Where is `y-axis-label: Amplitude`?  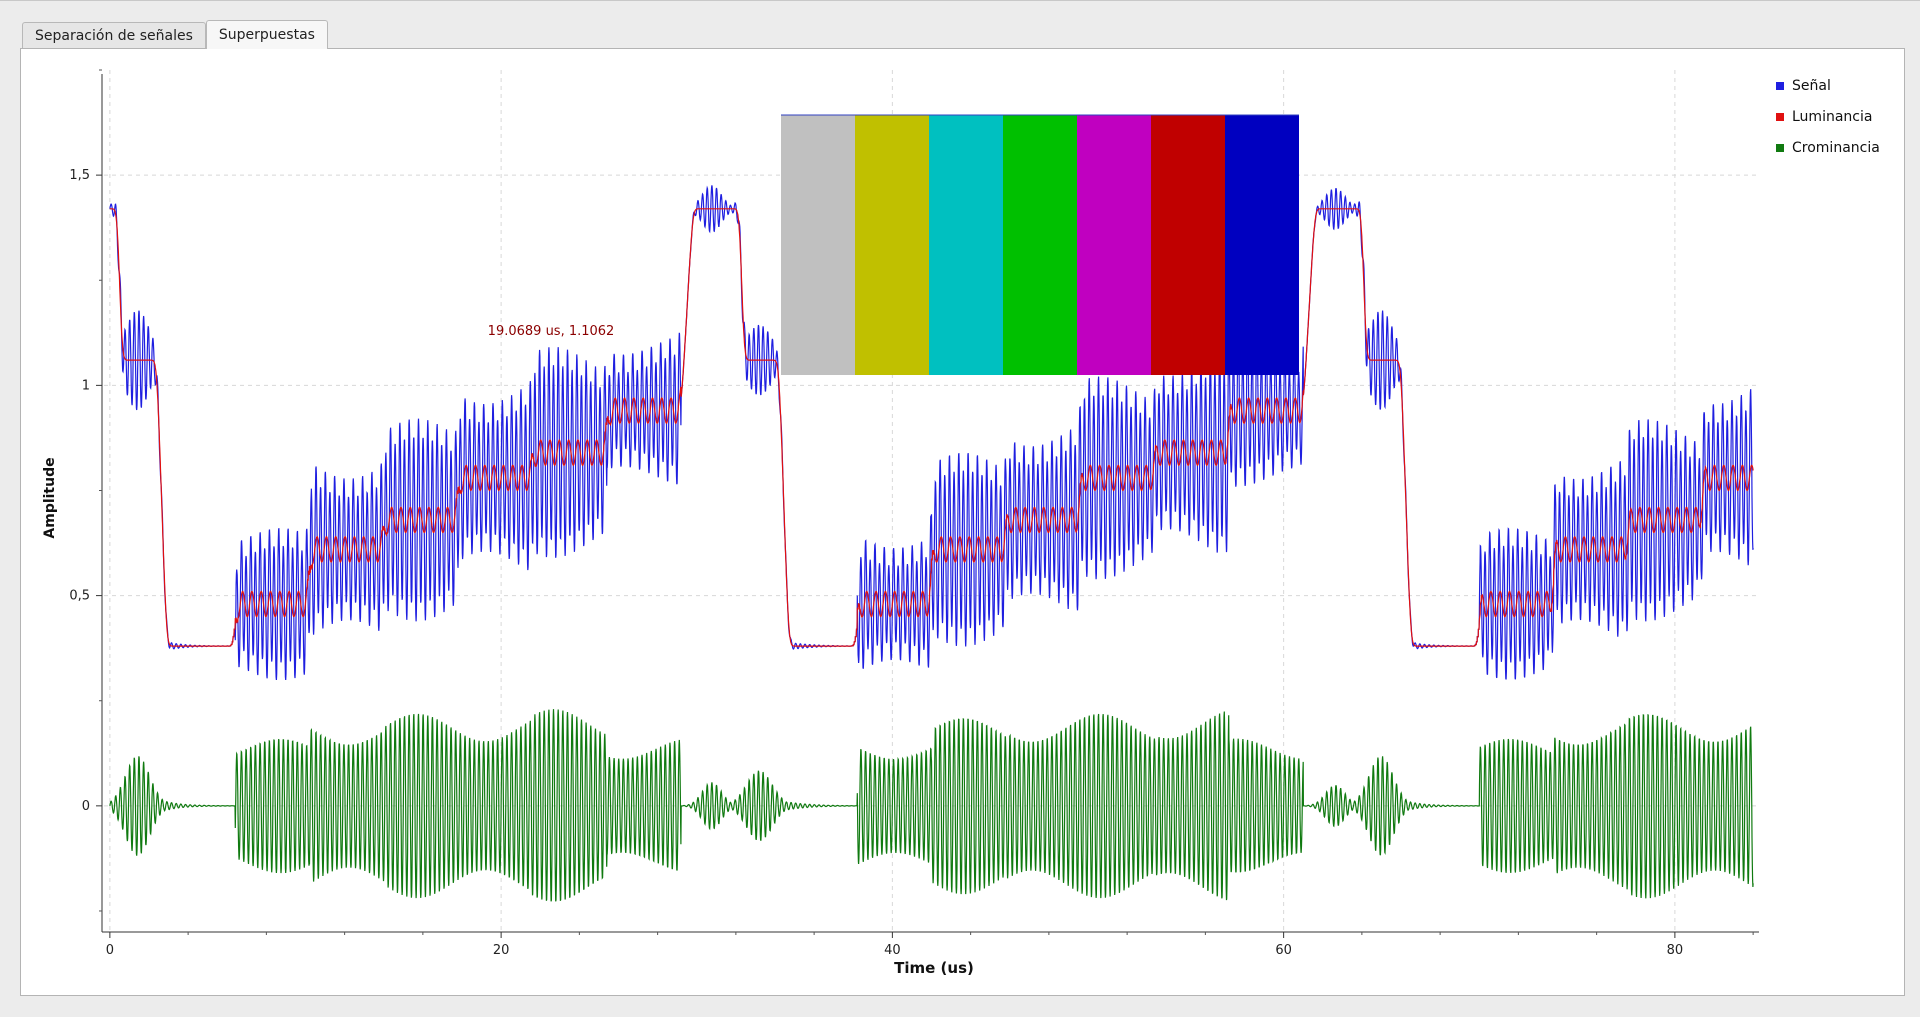 y-axis-label: Amplitude is located at coordinates (50, 497).